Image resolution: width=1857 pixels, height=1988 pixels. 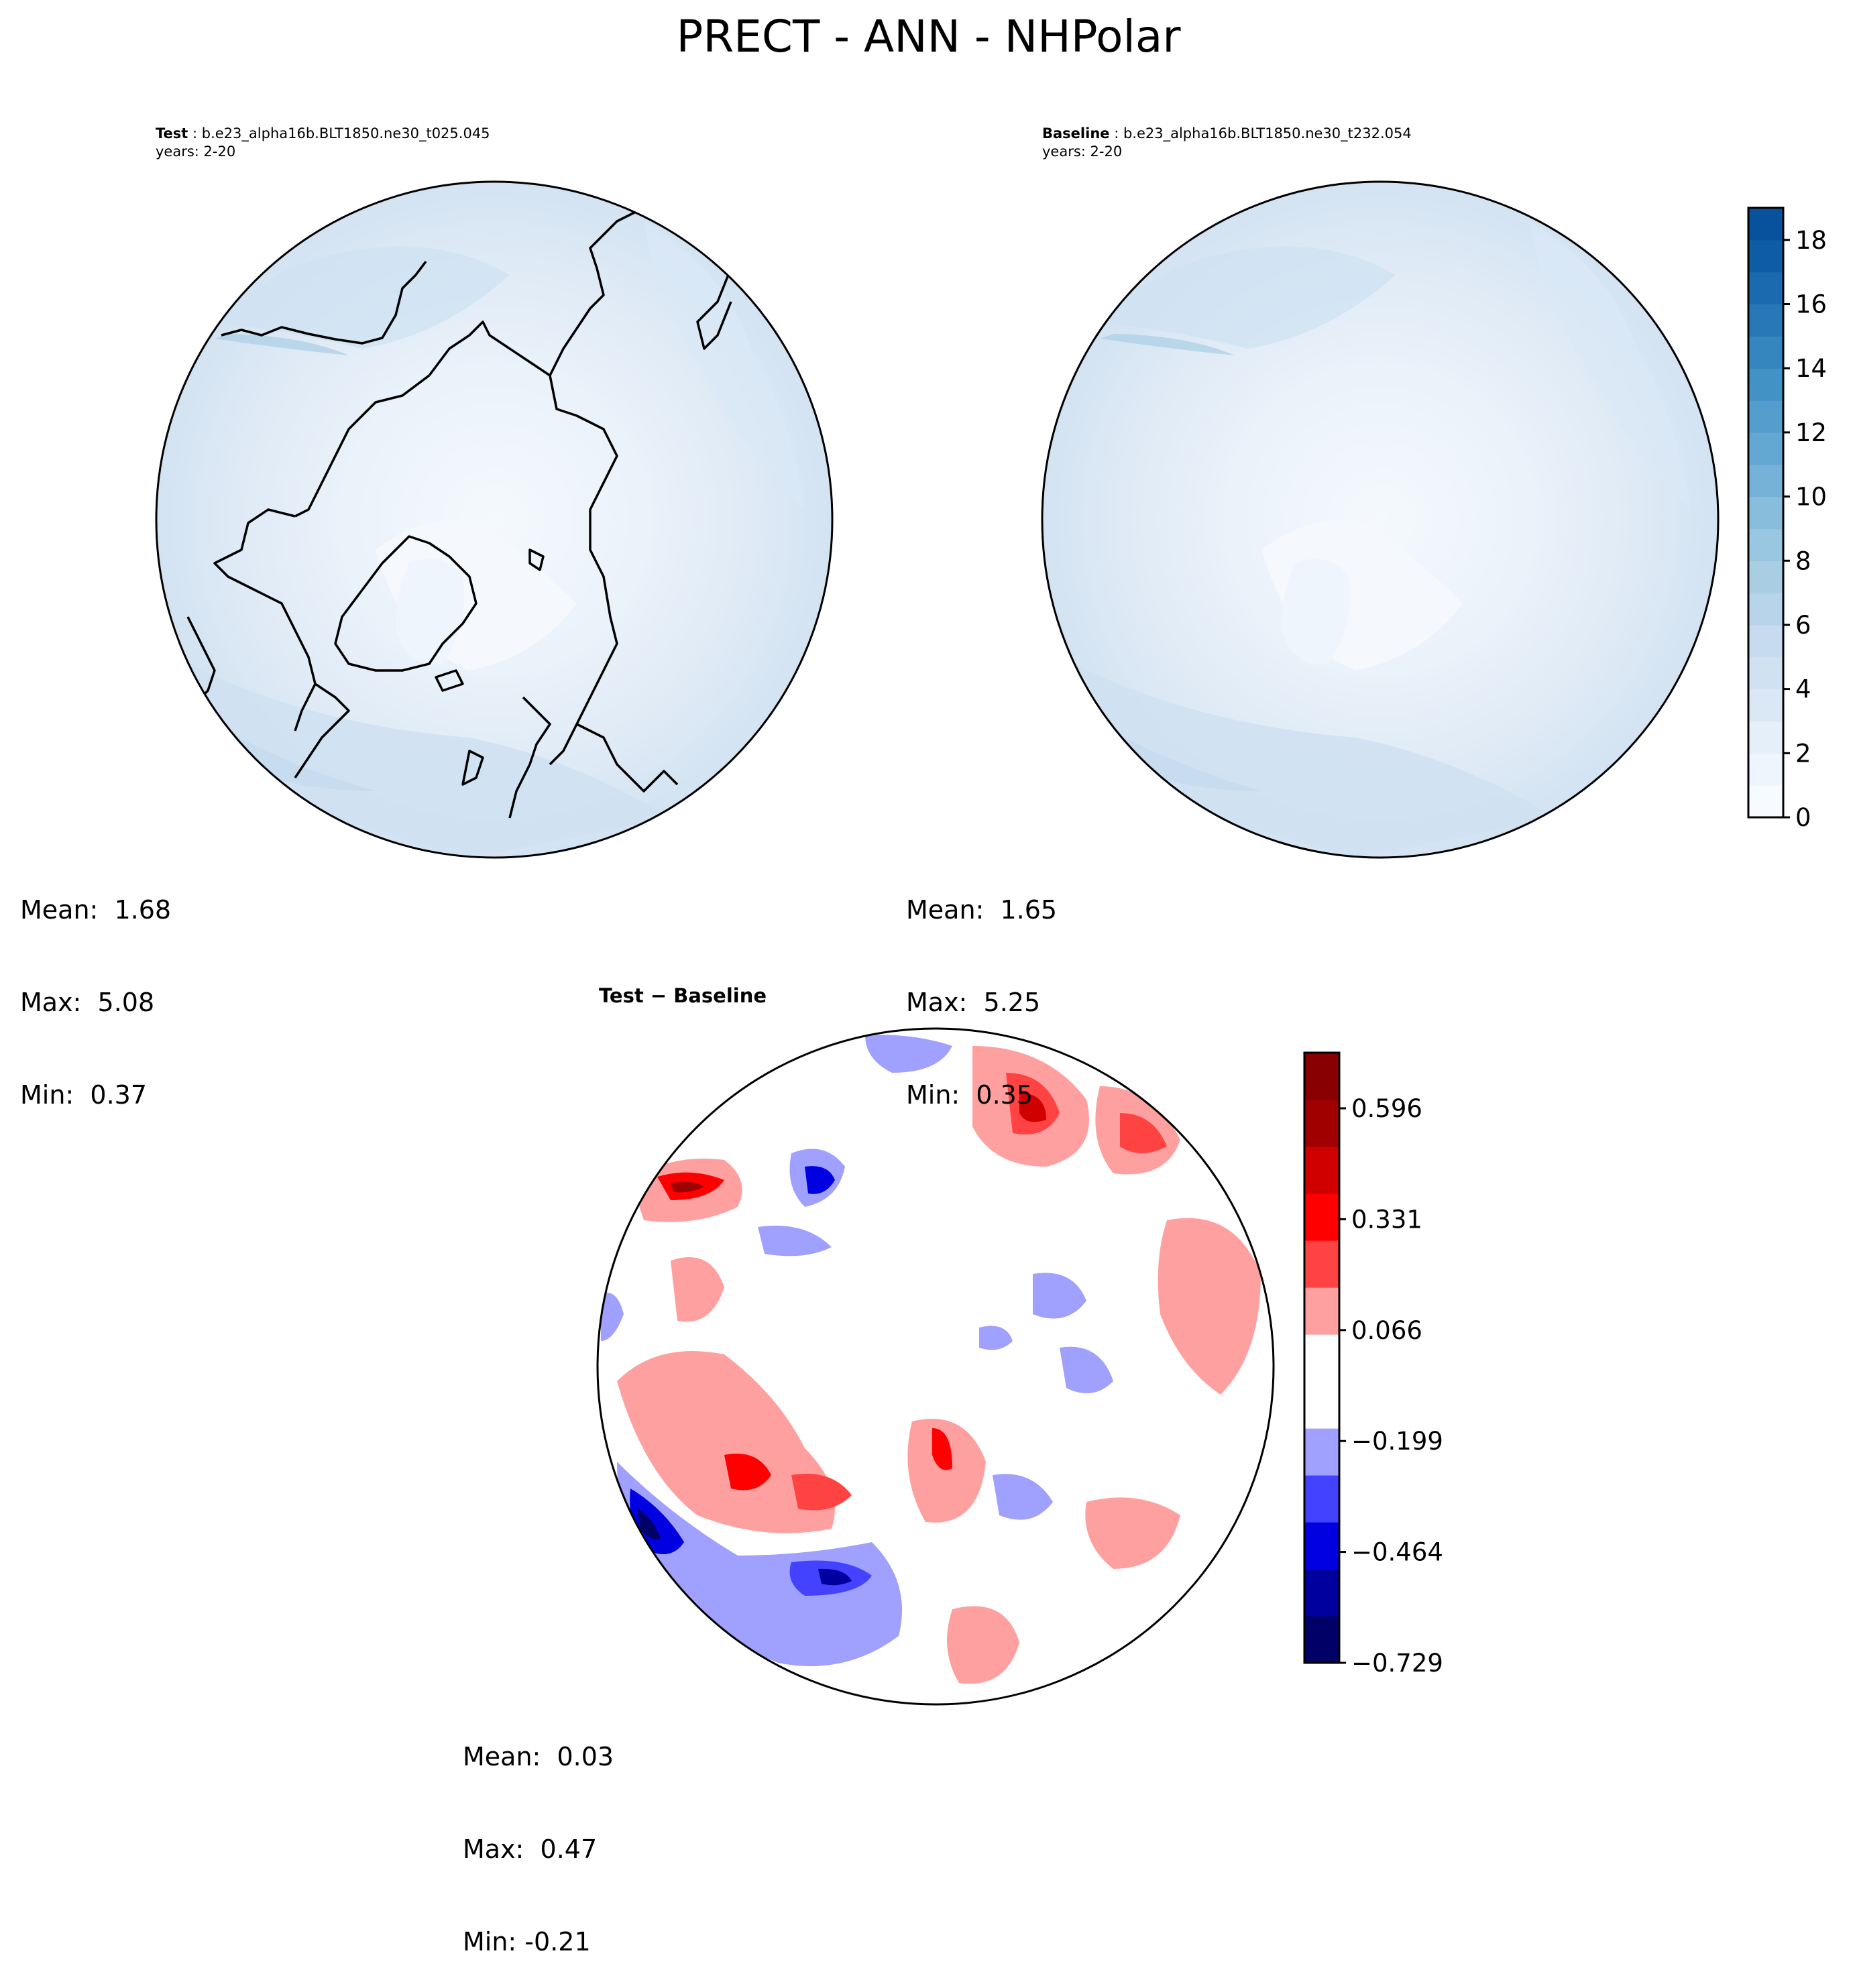 I want to click on precip-colorbar-frame, so click(x=1766, y=513).